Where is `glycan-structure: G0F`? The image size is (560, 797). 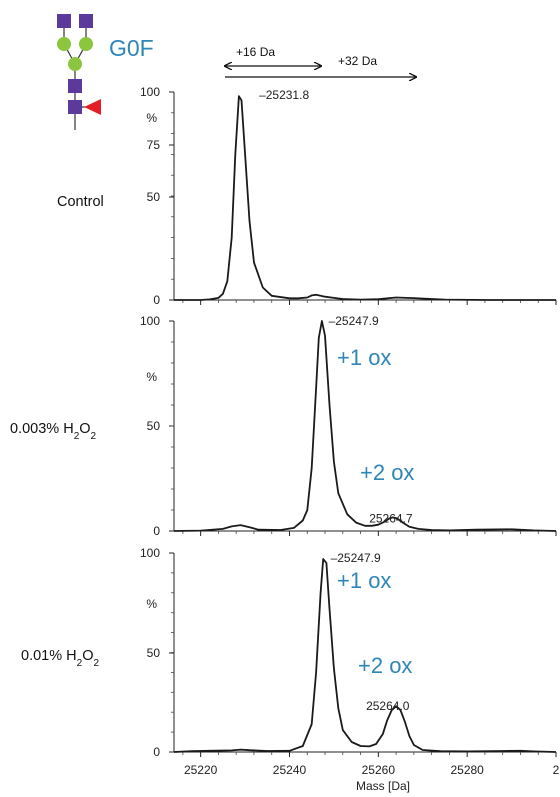 glycan-structure: G0F is located at coordinates (105, 72).